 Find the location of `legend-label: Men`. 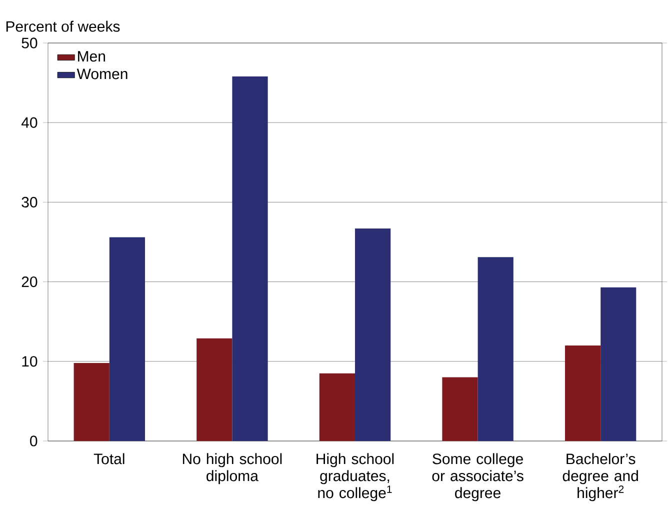

legend-label: Men is located at coordinates (92, 56).